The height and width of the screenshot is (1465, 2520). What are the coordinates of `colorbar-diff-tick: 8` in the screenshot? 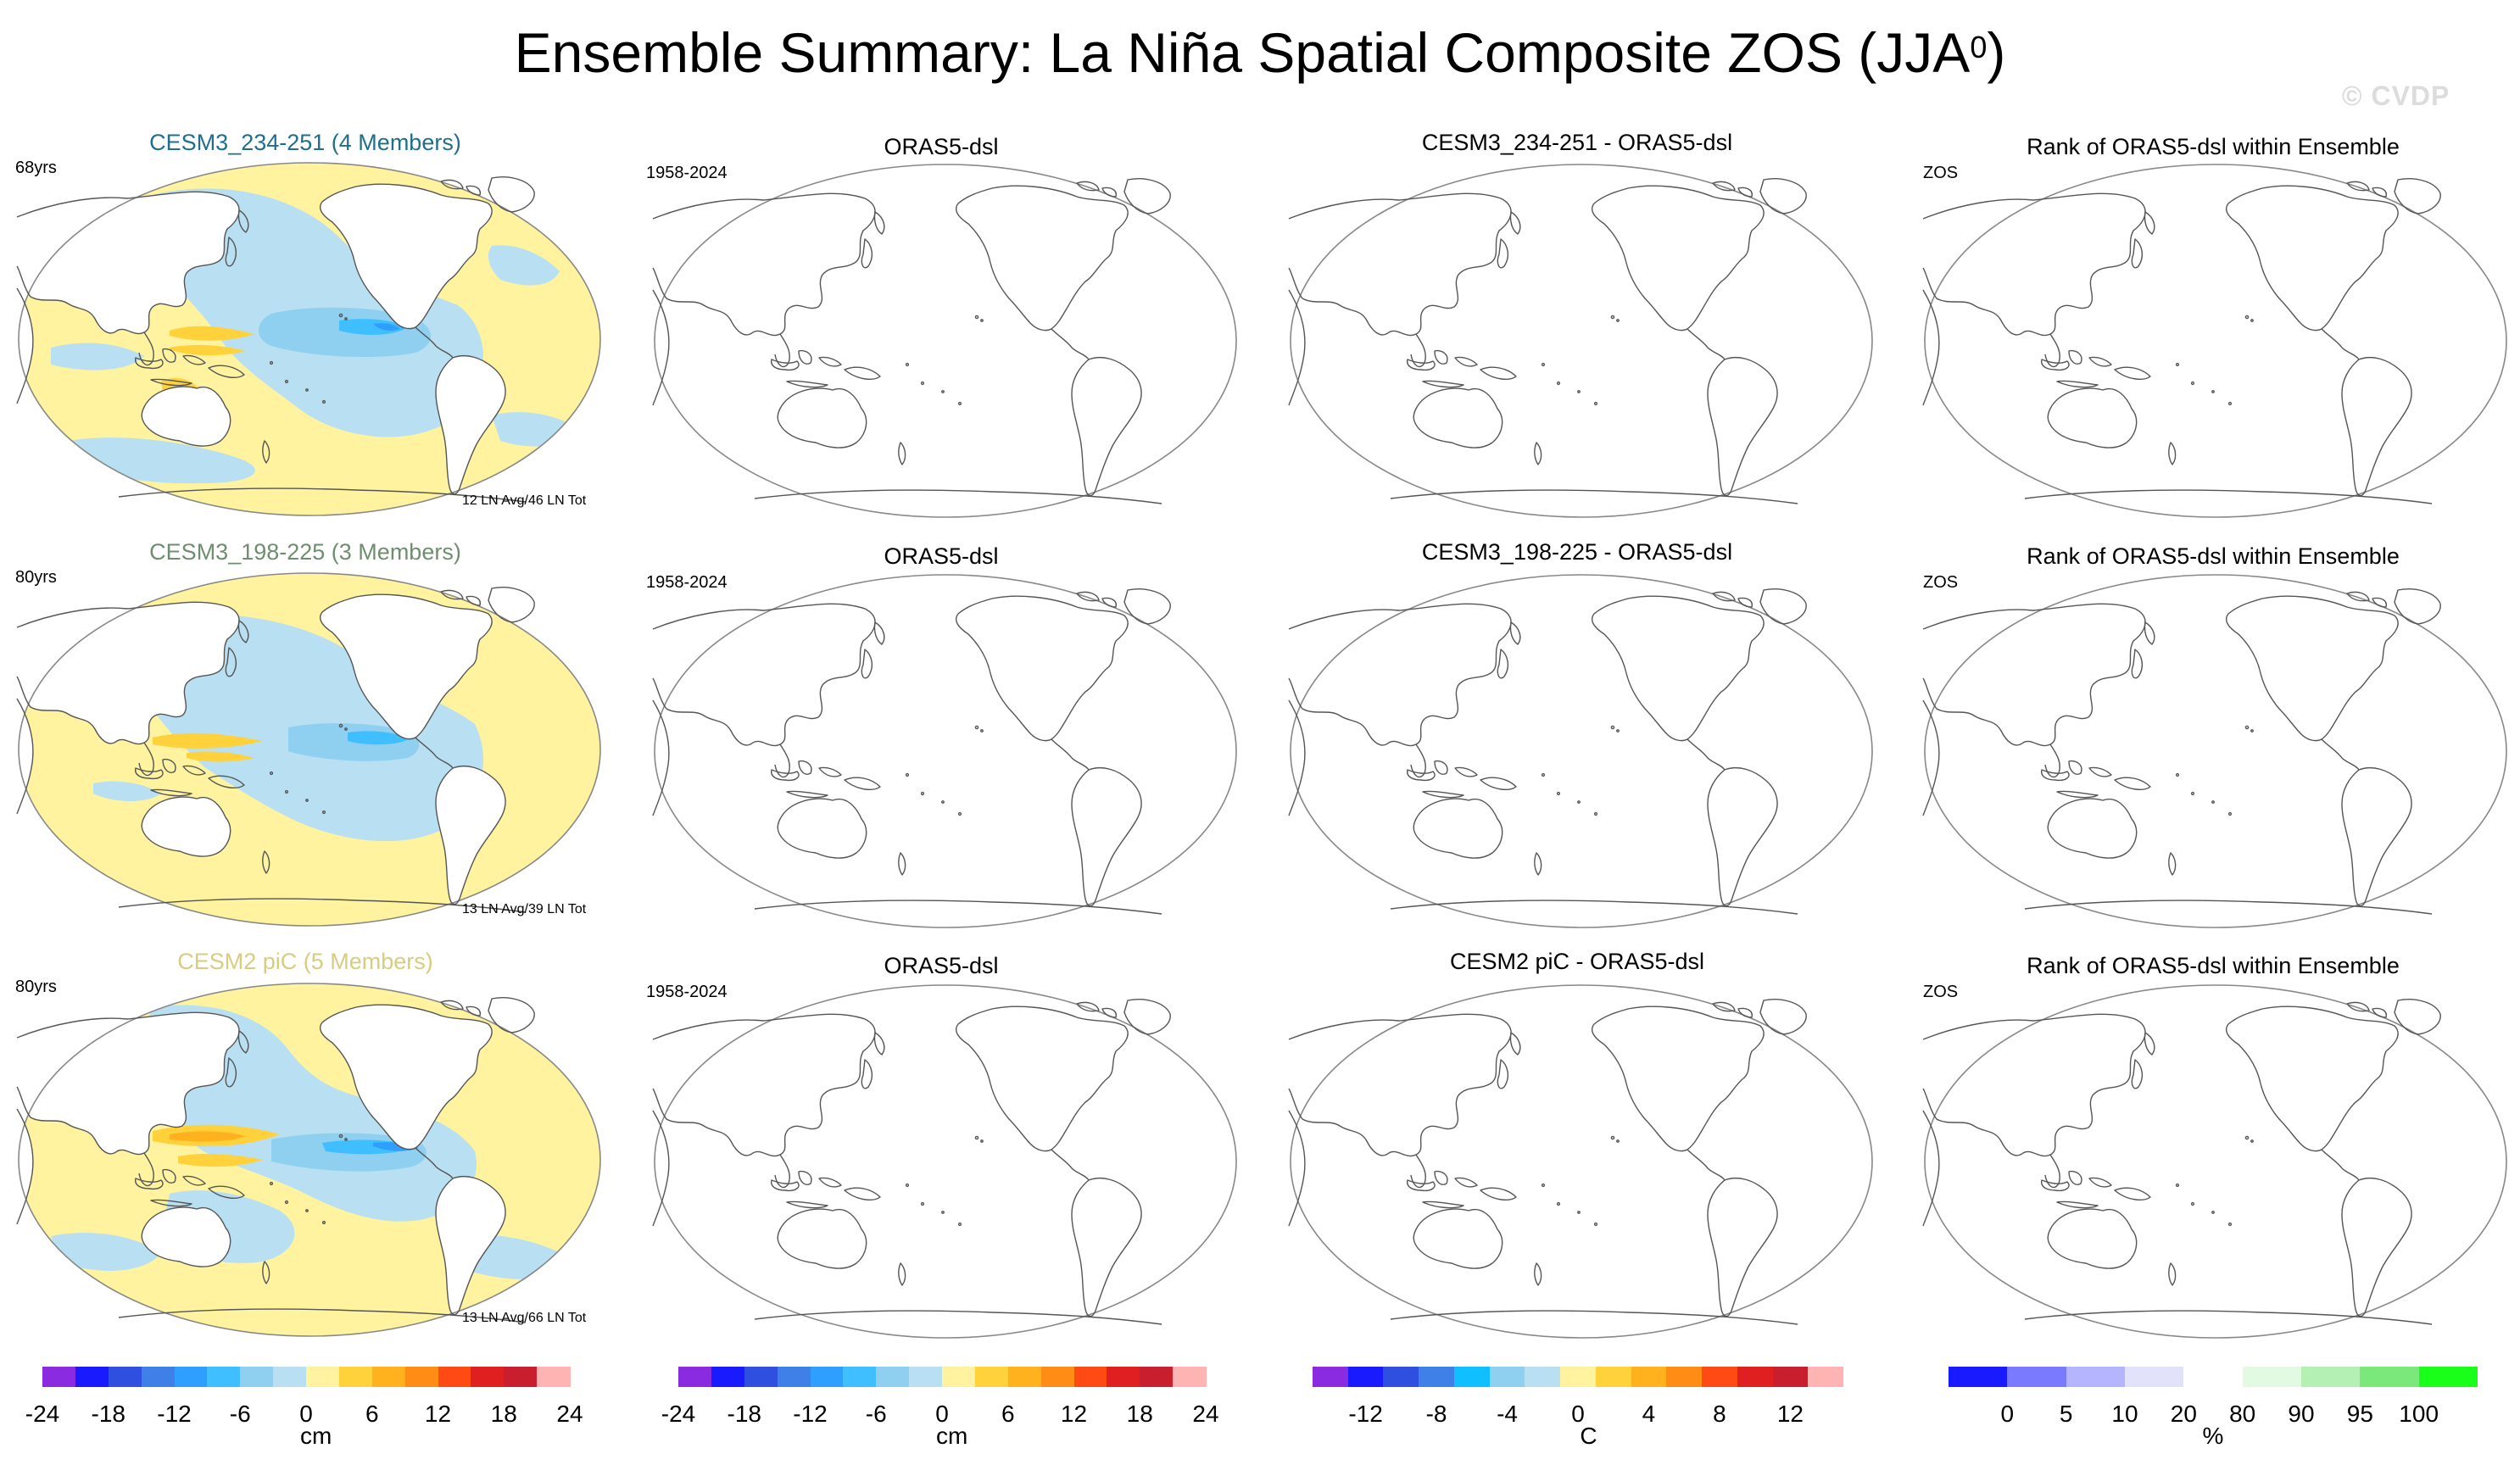 It's located at (1719, 1414).